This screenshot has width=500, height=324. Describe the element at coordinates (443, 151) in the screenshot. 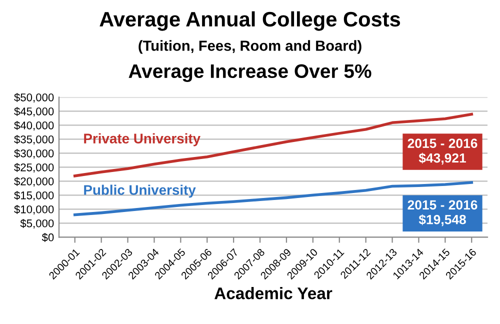

I see `annotation: 2015 - 2016 $43,921` at that location.